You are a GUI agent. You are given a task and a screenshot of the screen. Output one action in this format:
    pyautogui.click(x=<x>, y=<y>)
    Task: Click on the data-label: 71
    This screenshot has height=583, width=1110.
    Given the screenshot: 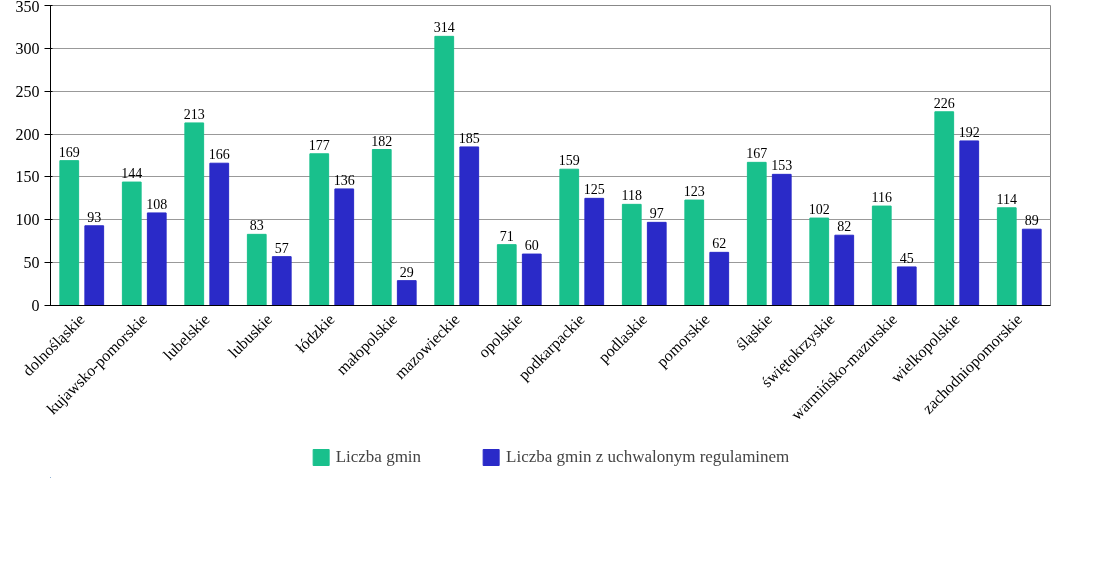 What is the action you would take?
    pyautogui.click(x=506, y=236)
    